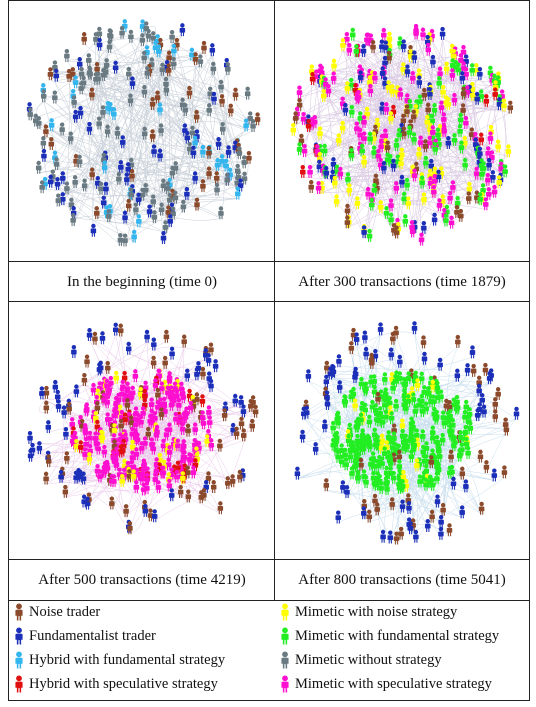  Describe the element at coordinates (123, 684) in the screenshot. I see `legend-label: Hybrid with speculative strategy` at that location.